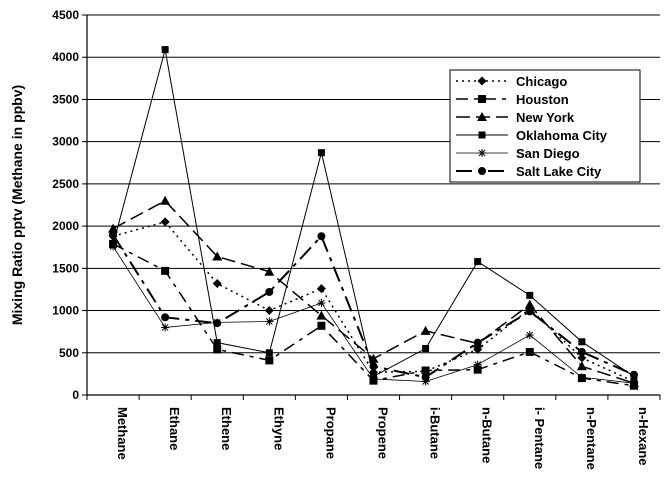  What do you see at coordinates (65, 99) in the screenshot?
I see `y-tick-label: 3500` at bounding box center [65, 99].